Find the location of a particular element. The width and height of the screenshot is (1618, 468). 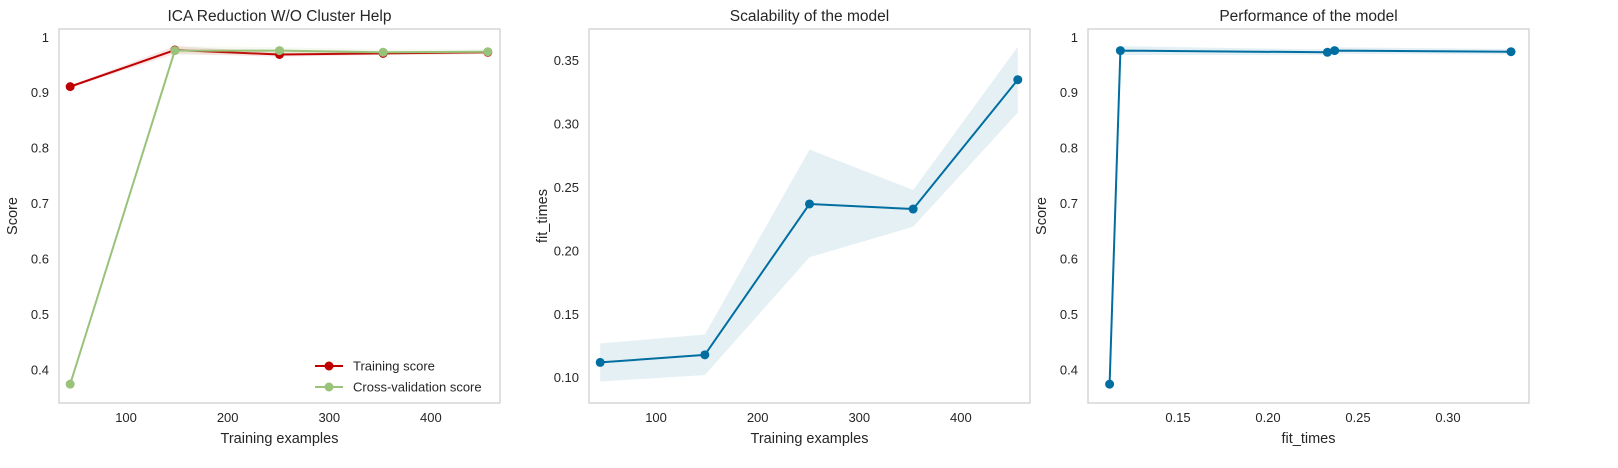

y-tick-label: 0.20 is located at coordinates (566, 250).